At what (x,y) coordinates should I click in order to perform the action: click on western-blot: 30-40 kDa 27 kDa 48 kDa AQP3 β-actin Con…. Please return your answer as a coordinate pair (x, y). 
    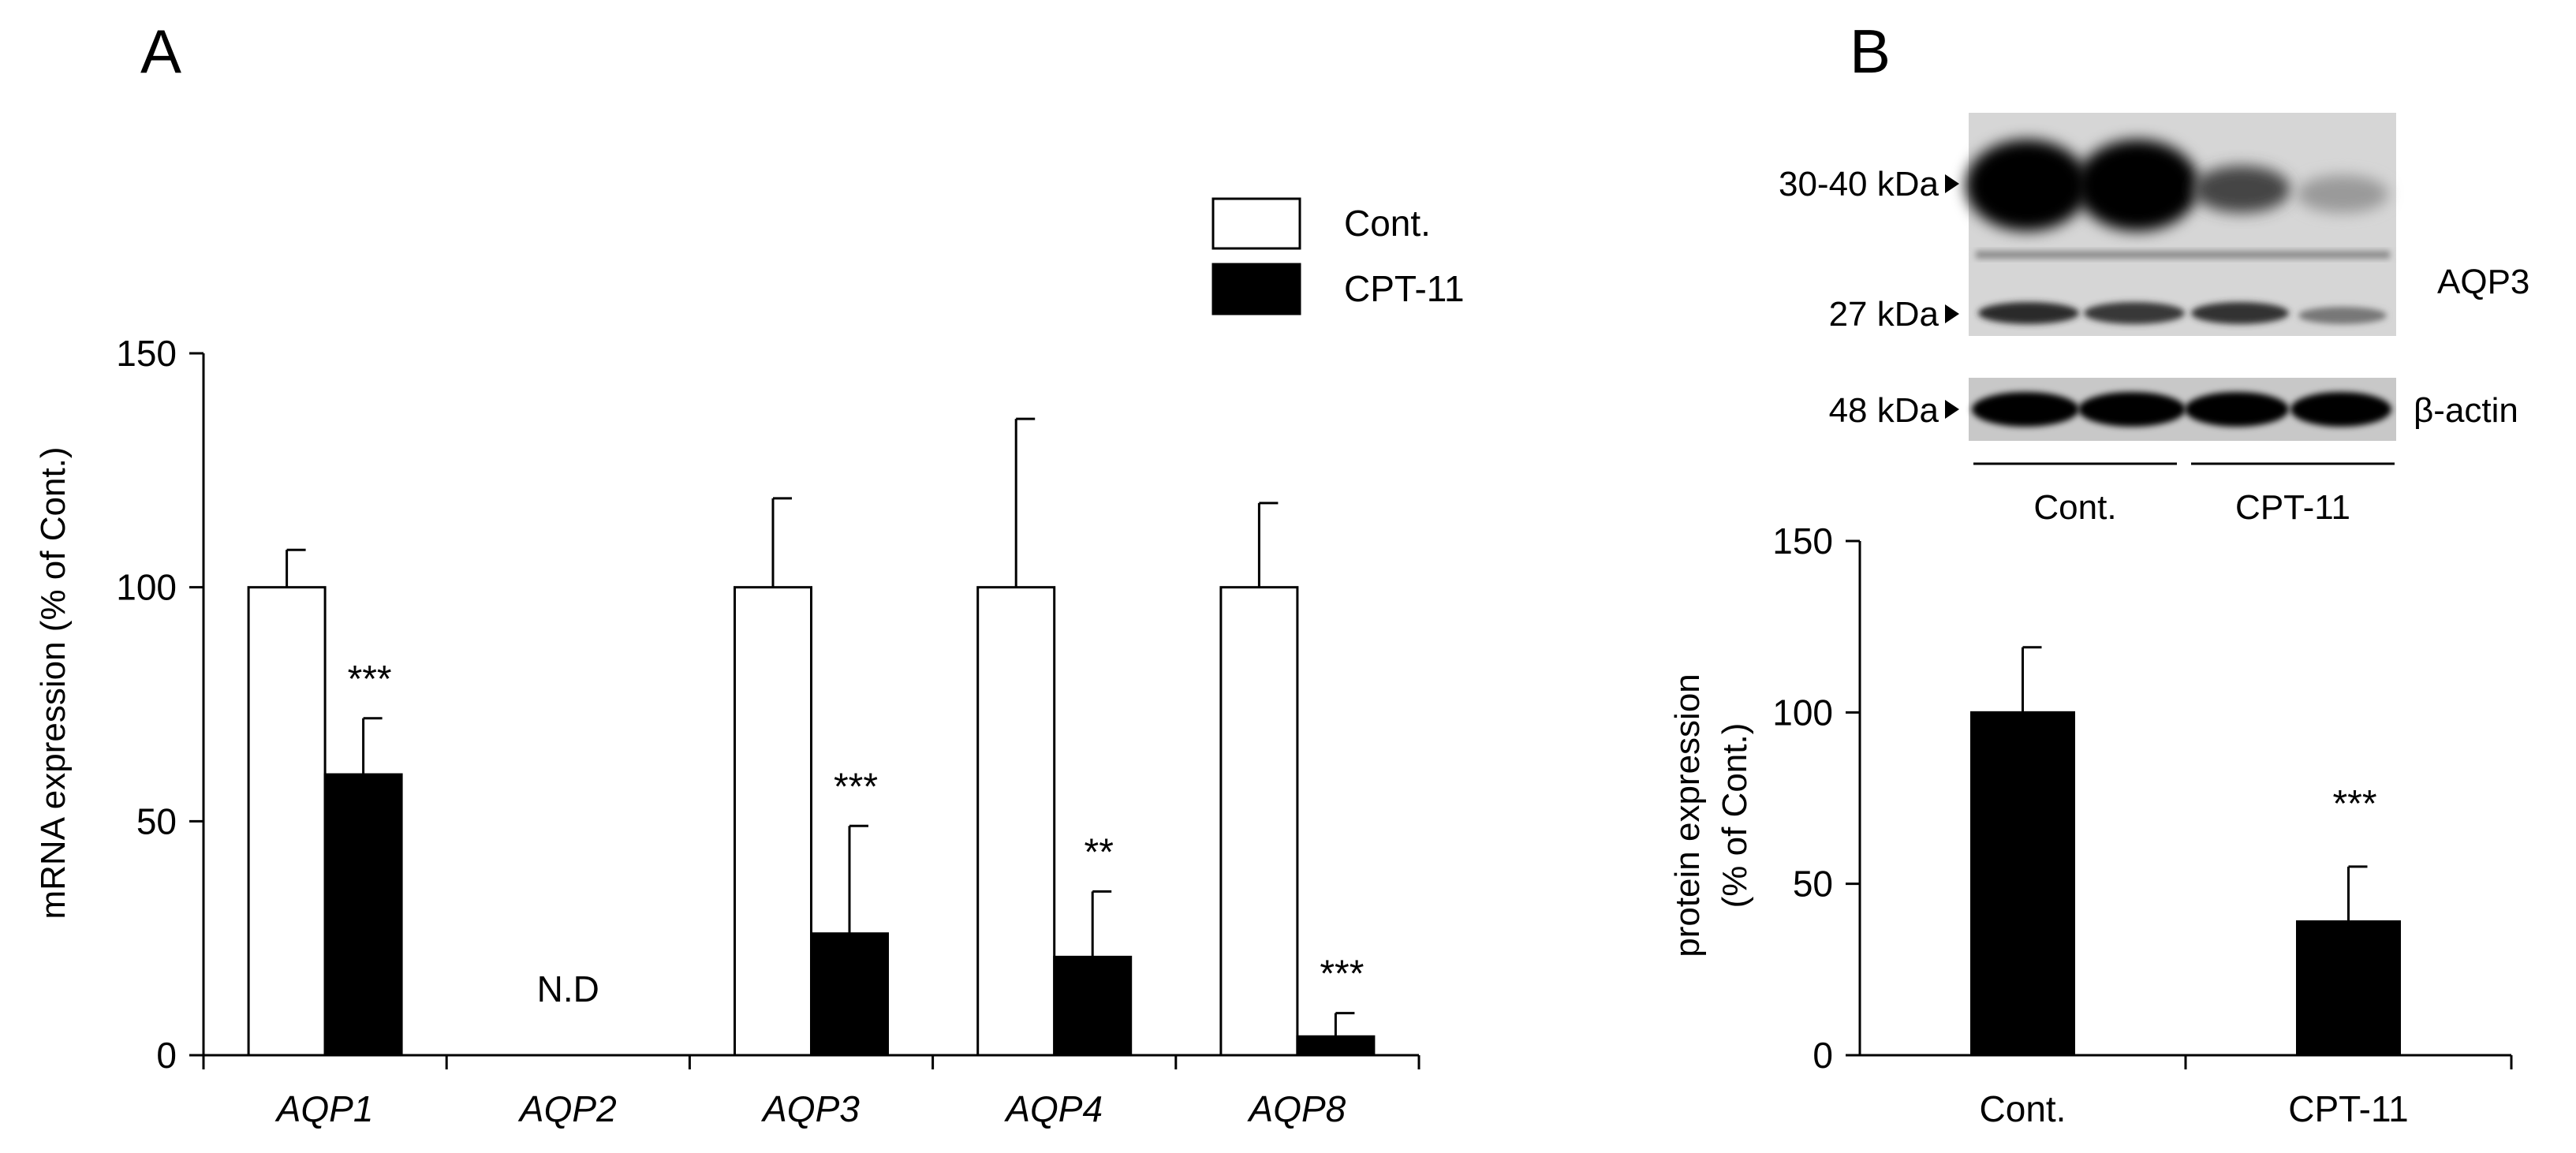
    Looking at the image, I should click on (2154, 320).